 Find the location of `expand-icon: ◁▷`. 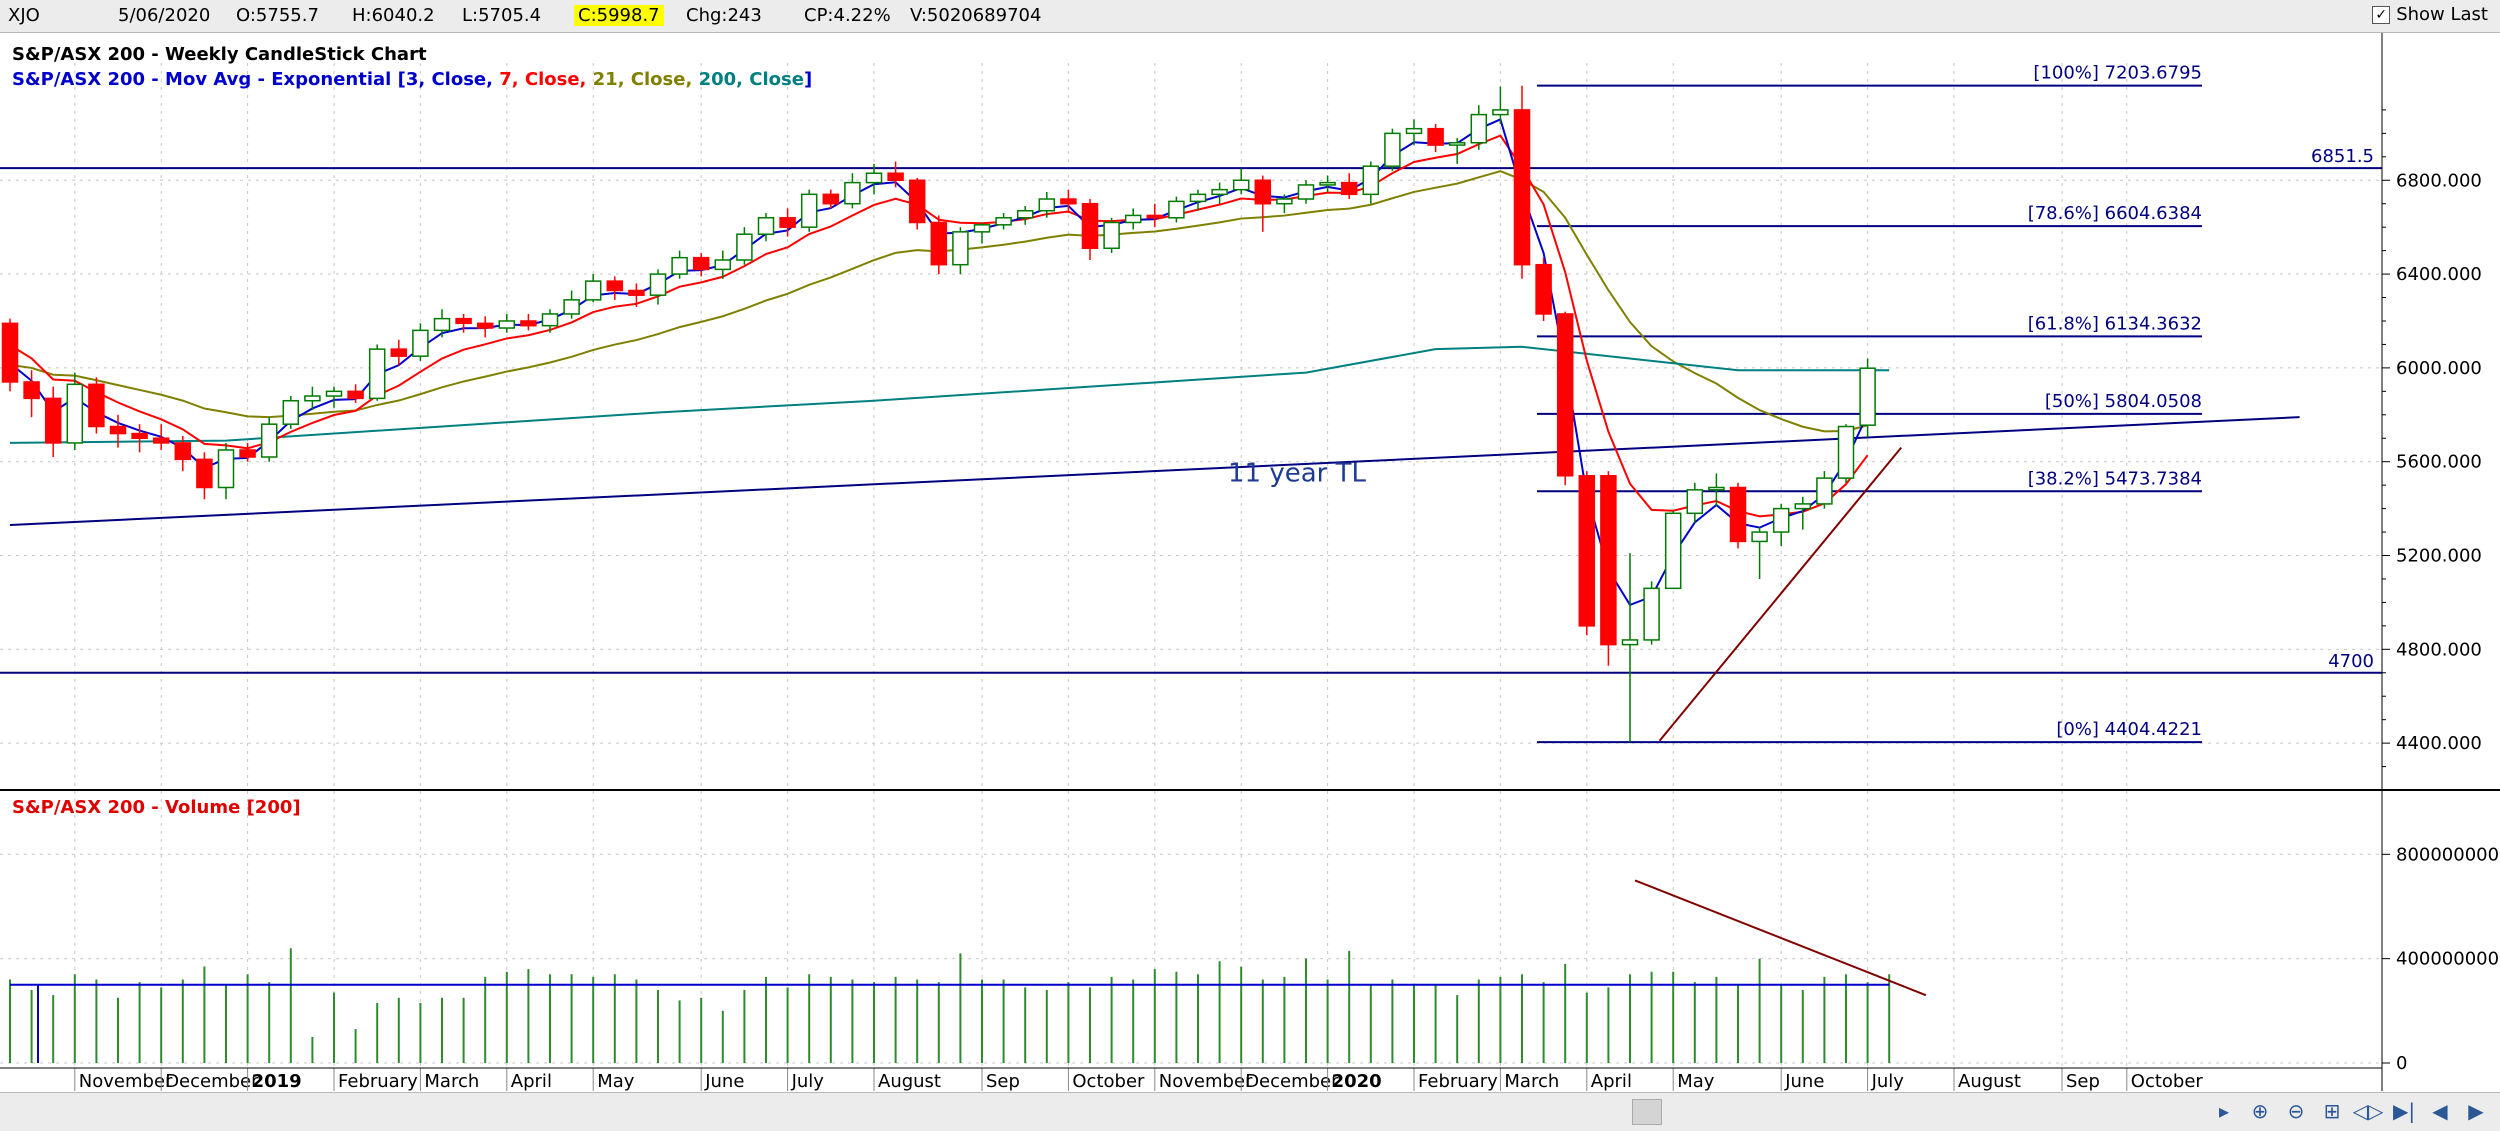

expand-icon: ◁▷ is located at coordinates (2368, 1111).